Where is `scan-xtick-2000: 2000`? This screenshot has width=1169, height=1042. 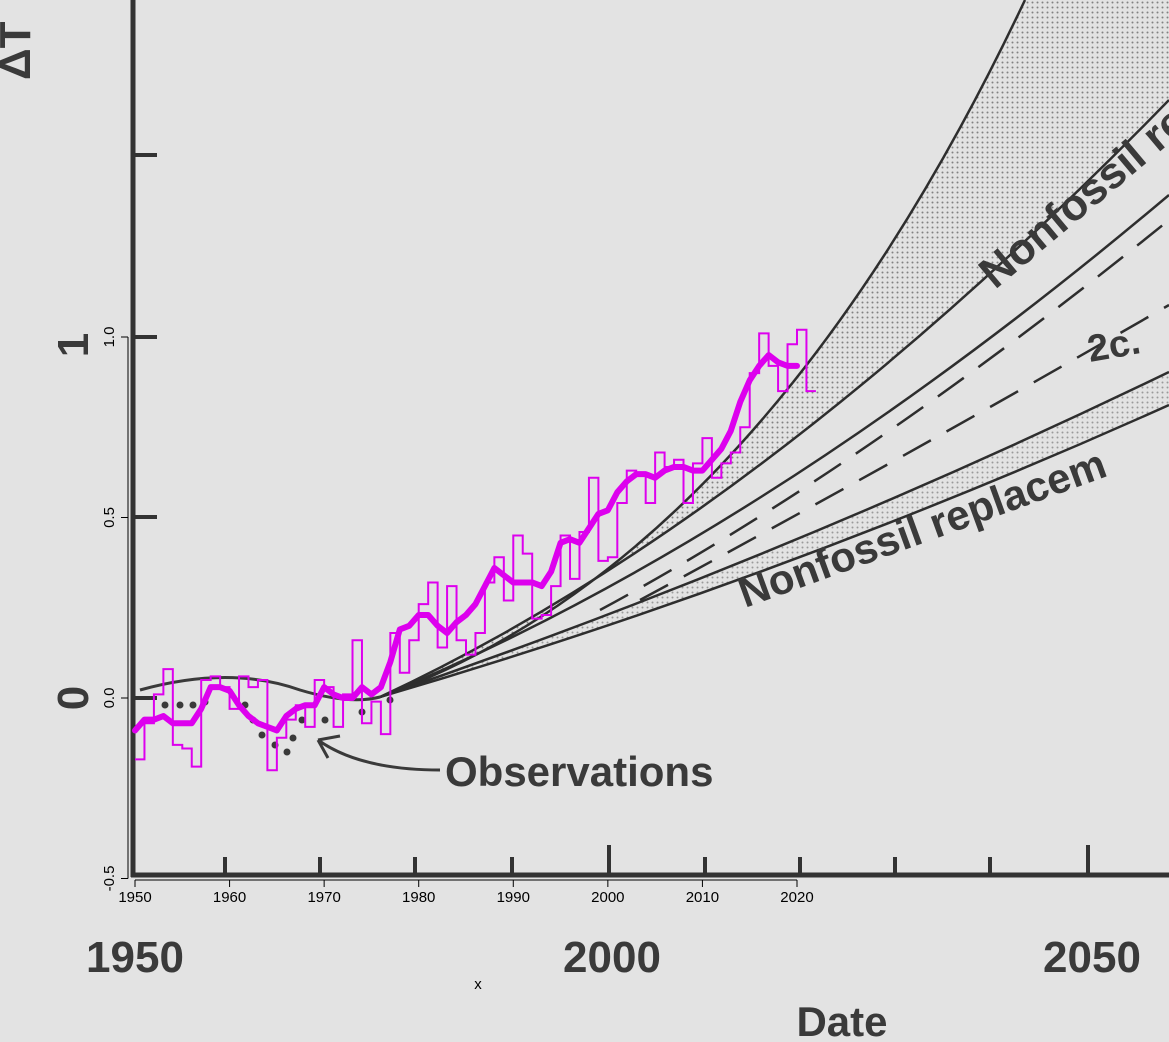 scan-xtick-2000: 2000 is located at coordinates (612, 957).